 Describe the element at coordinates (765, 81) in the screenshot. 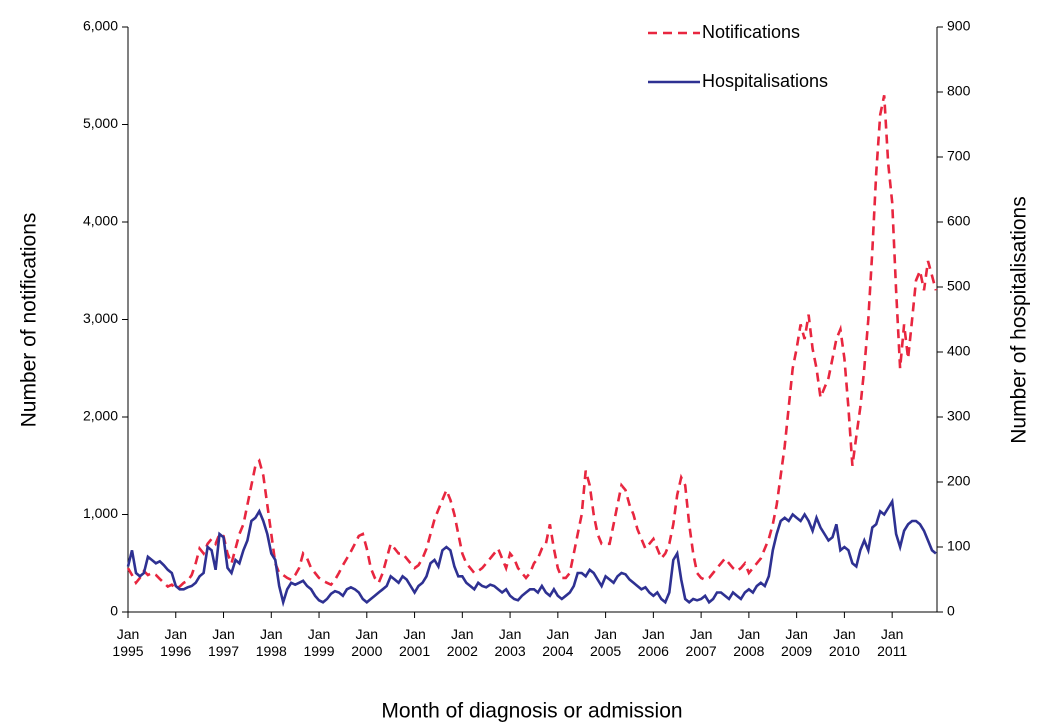

I see `legend-label: Hospitalisations` at that location.